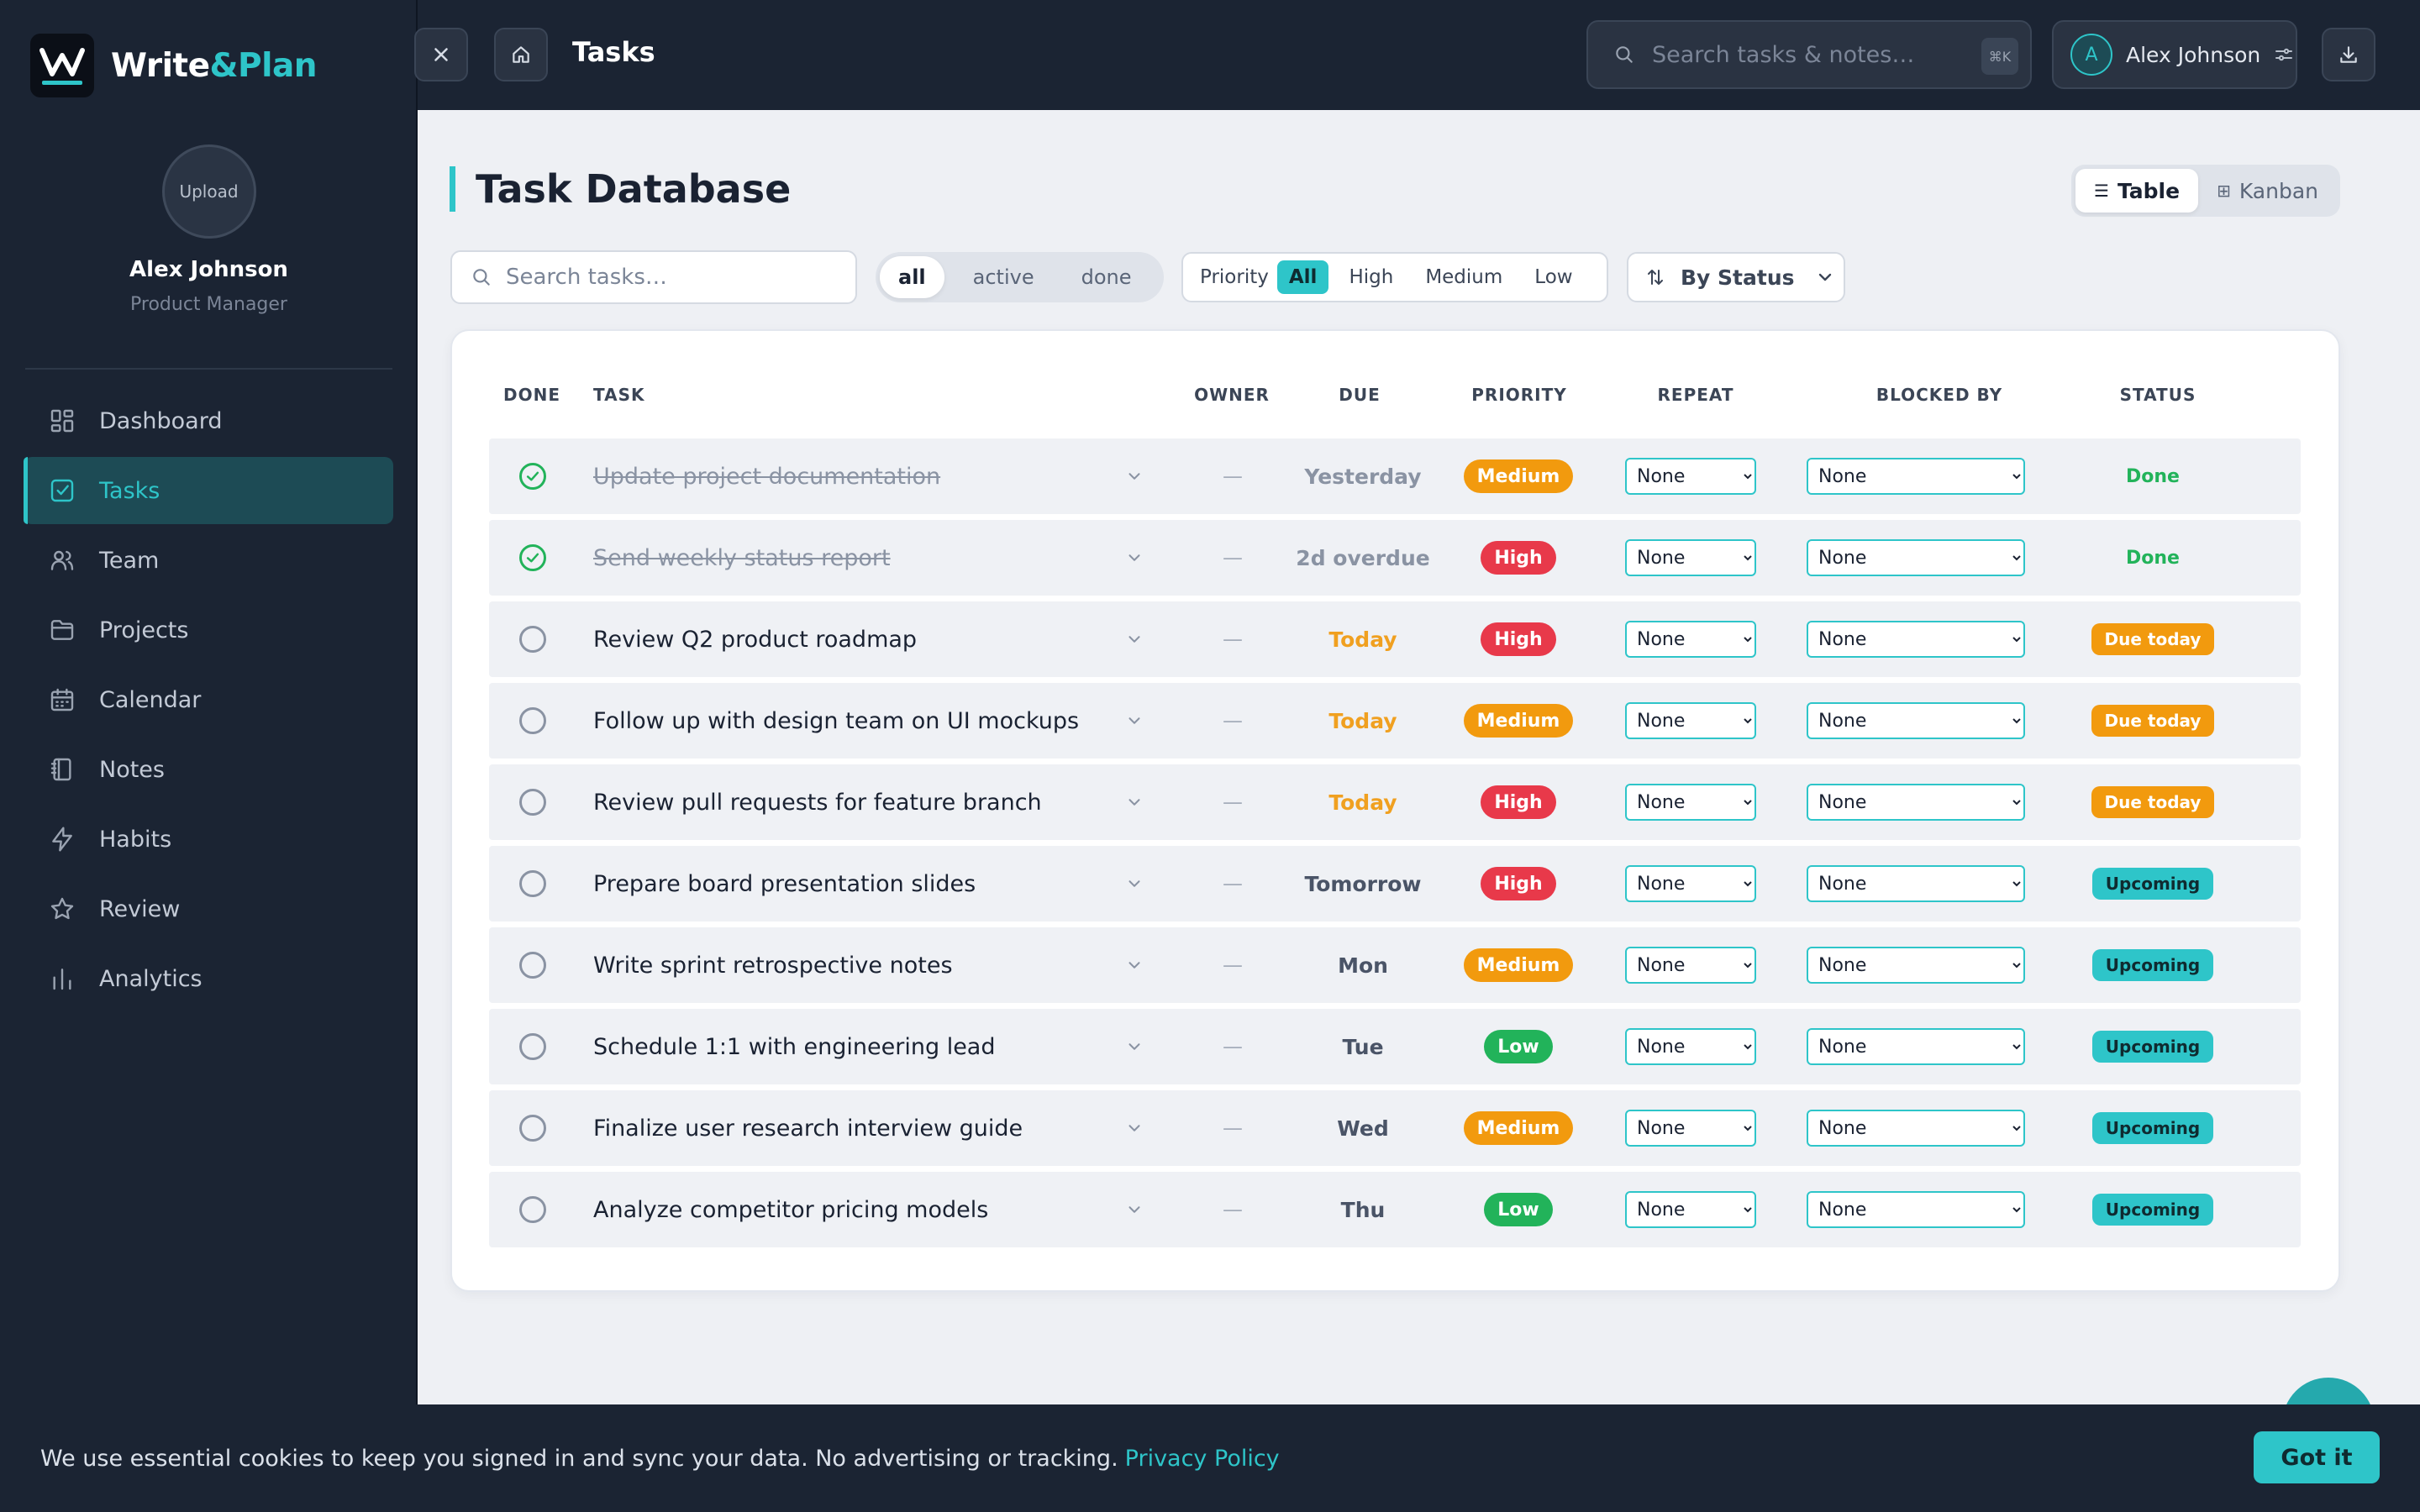 Image resolution: width=2420 pixels, height=1512 pixels. Describe the element at coordinates (441, 54) in the screenshot. I see `close-sidebar-button` at that location.